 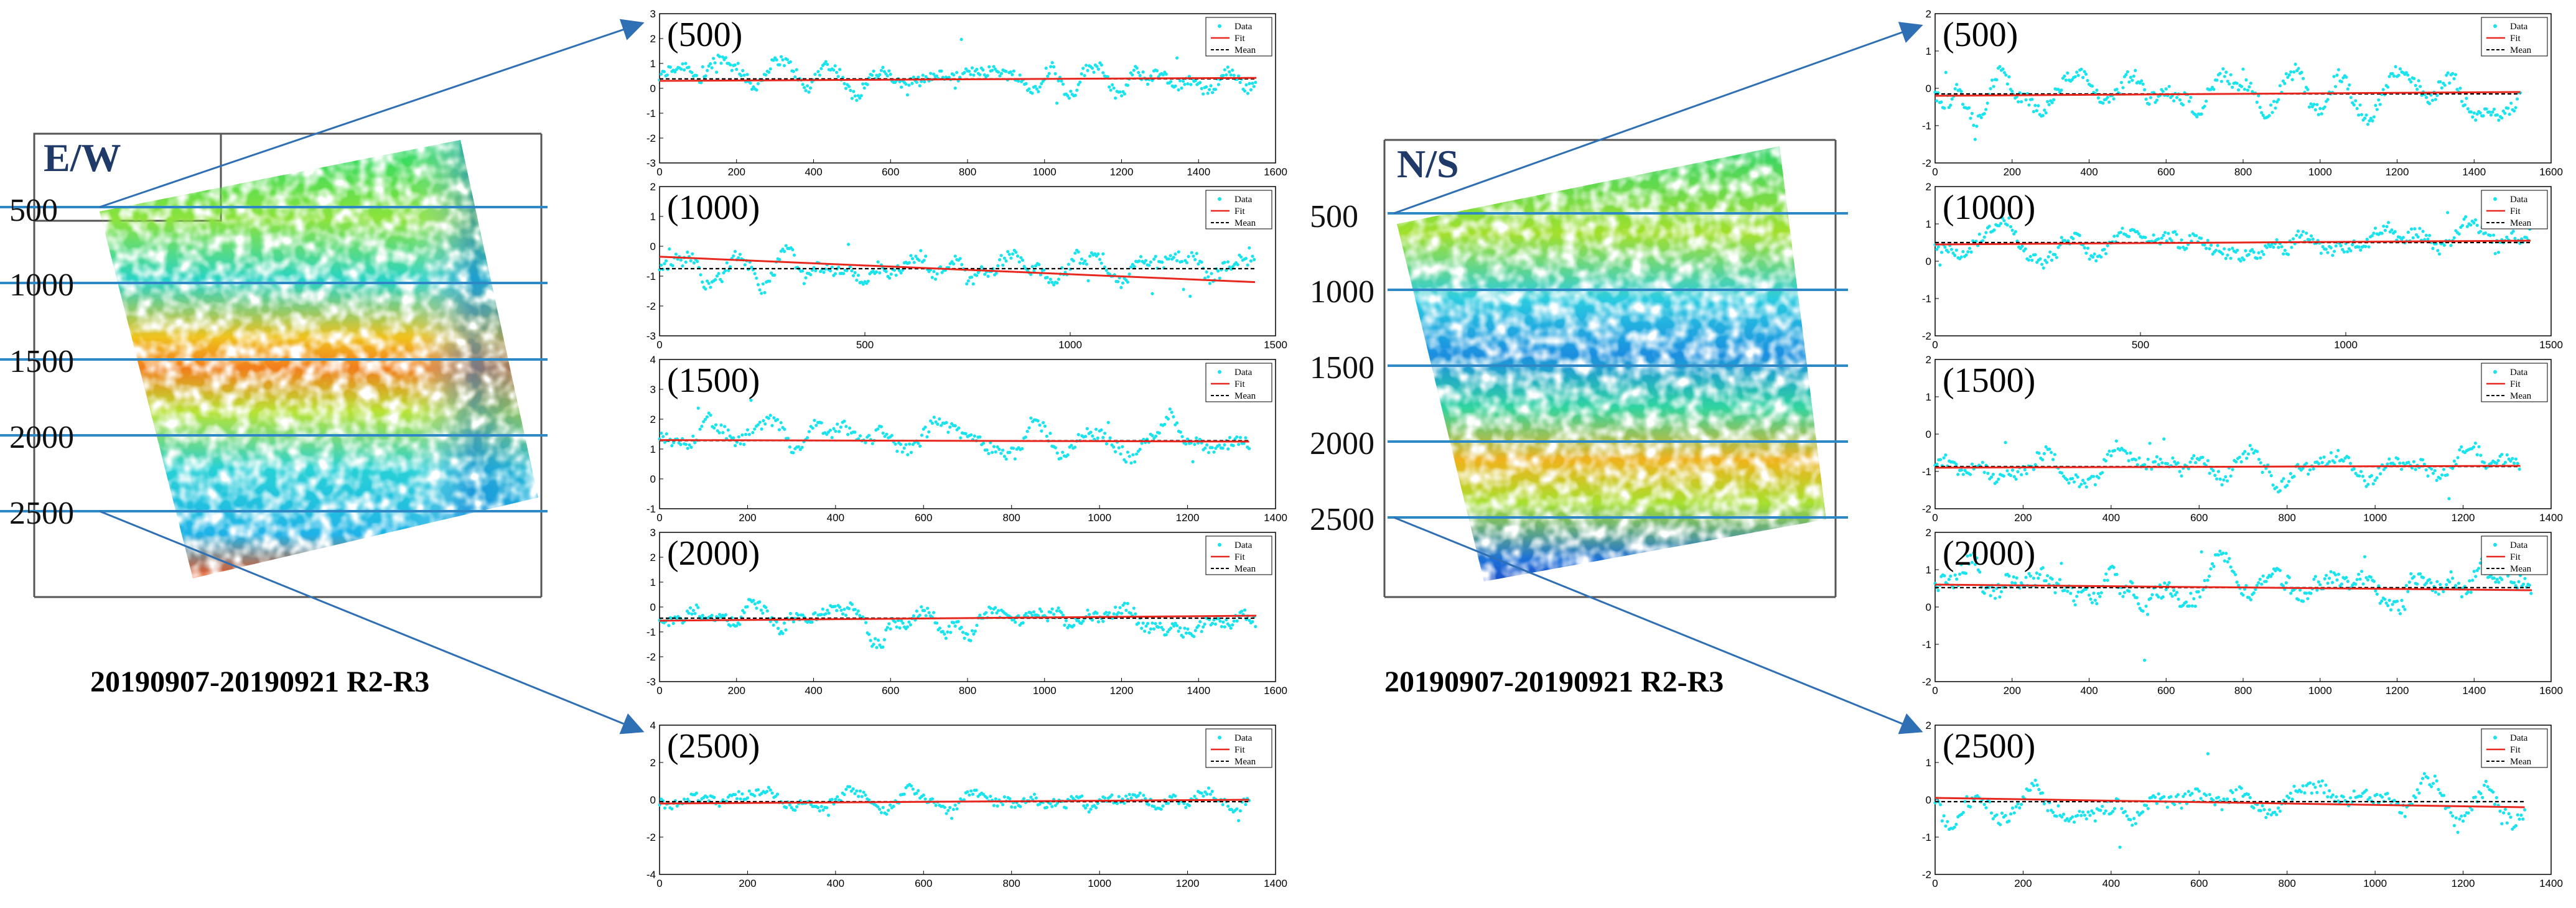 I want to click on x-tick-label: 1600, so click(x=1275, y=691).